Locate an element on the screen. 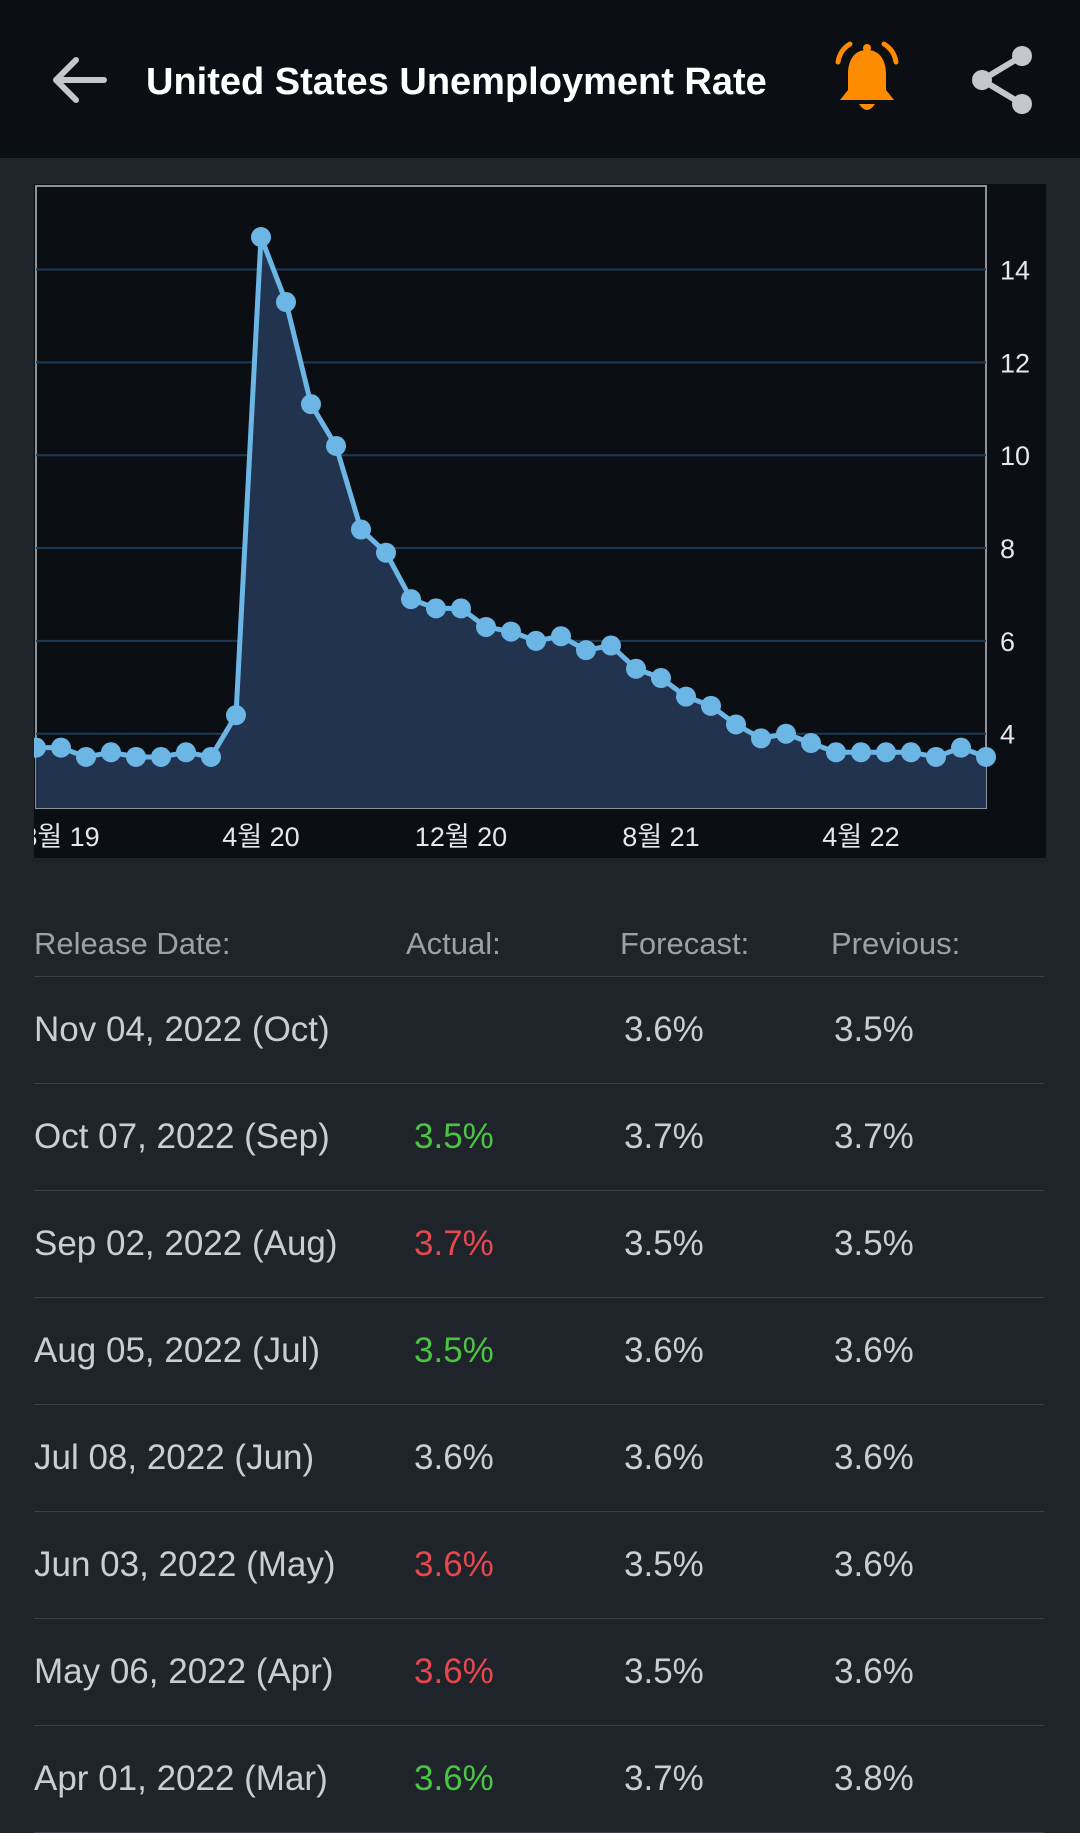  top-app-bar: United States Unemployment Rate is located at coordinates (540, 79).